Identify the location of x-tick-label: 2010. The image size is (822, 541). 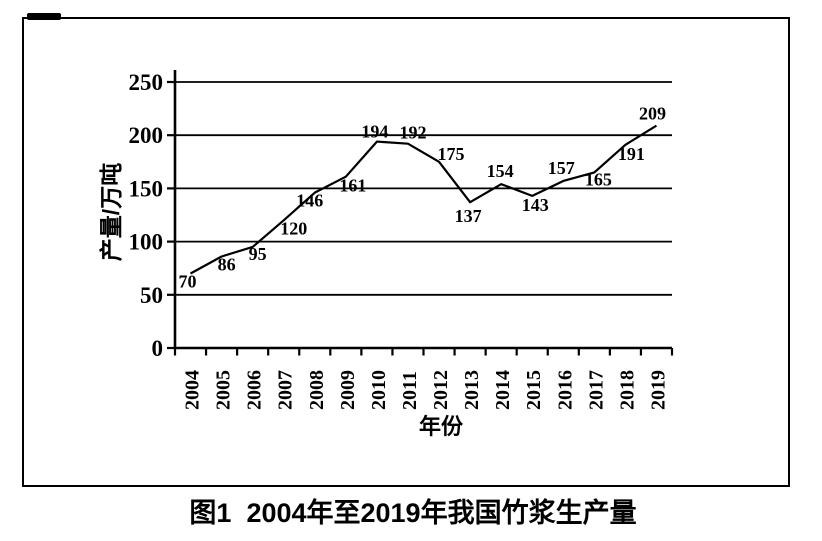
(379, 390).